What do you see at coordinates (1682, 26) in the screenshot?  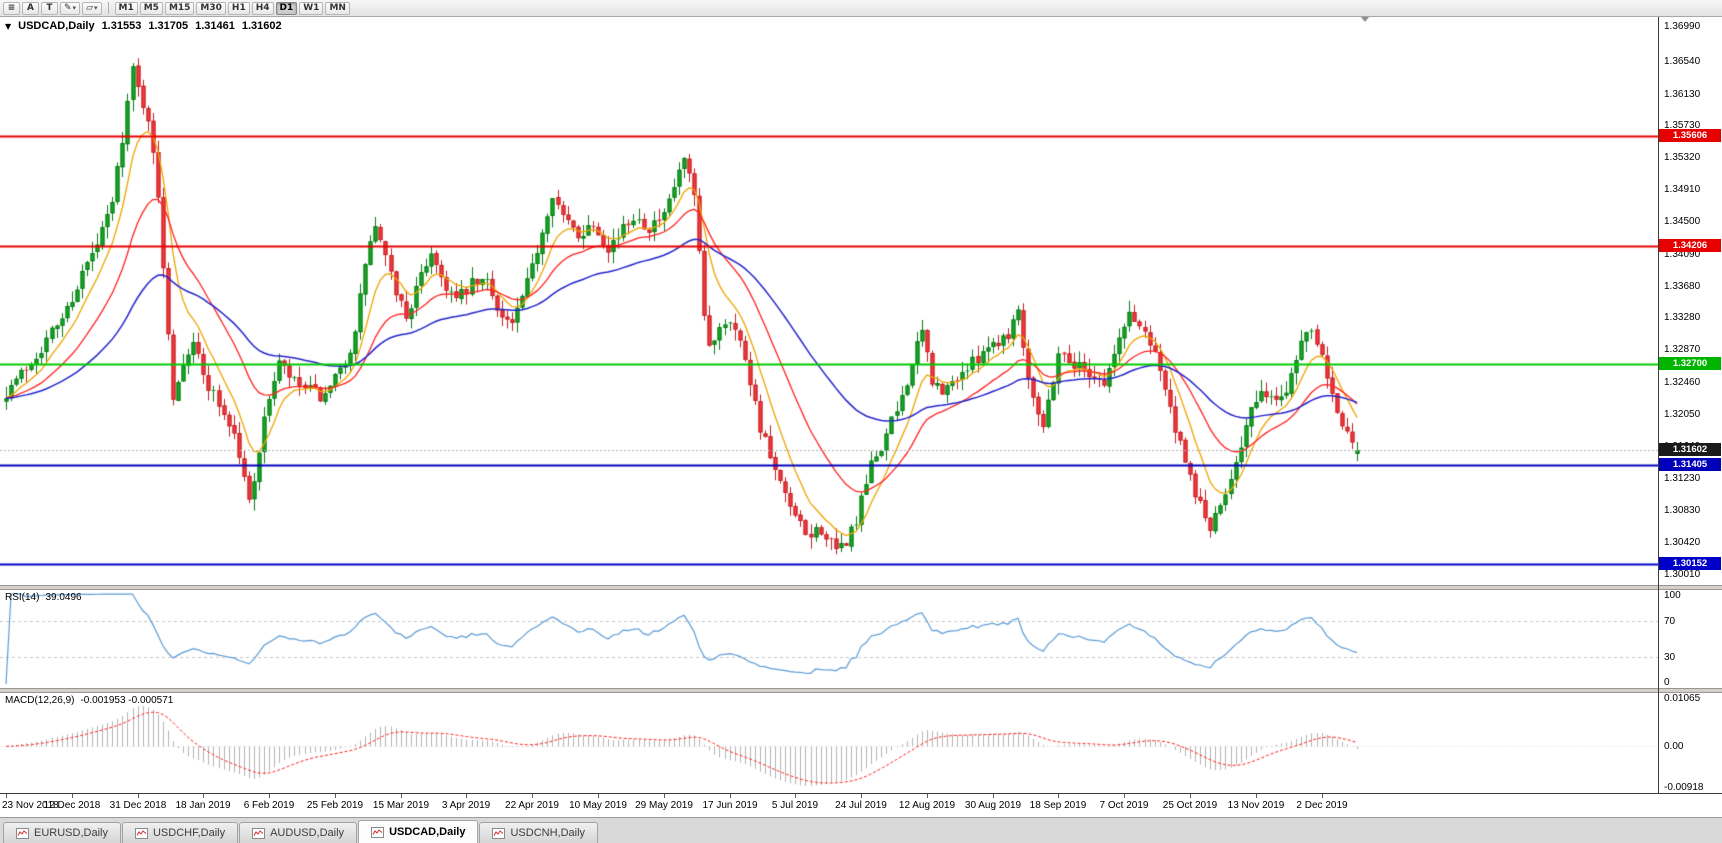 I see `price-tick-label: 1.36990` at bounding box center [1682, 26].